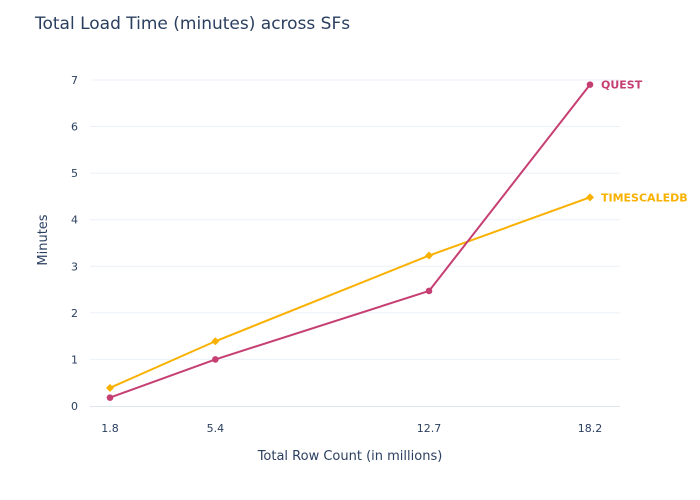 The width and height of the screenshot is (700, 500). I want to click on y-tick-label: 0, so click(74, 406).